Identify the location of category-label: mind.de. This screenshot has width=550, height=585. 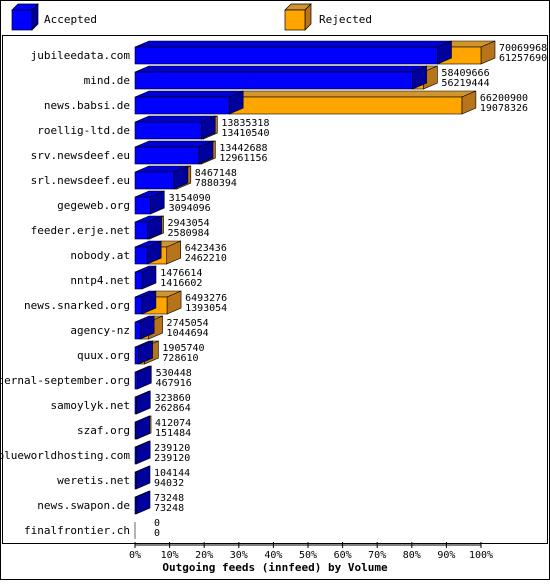
(107, 80).